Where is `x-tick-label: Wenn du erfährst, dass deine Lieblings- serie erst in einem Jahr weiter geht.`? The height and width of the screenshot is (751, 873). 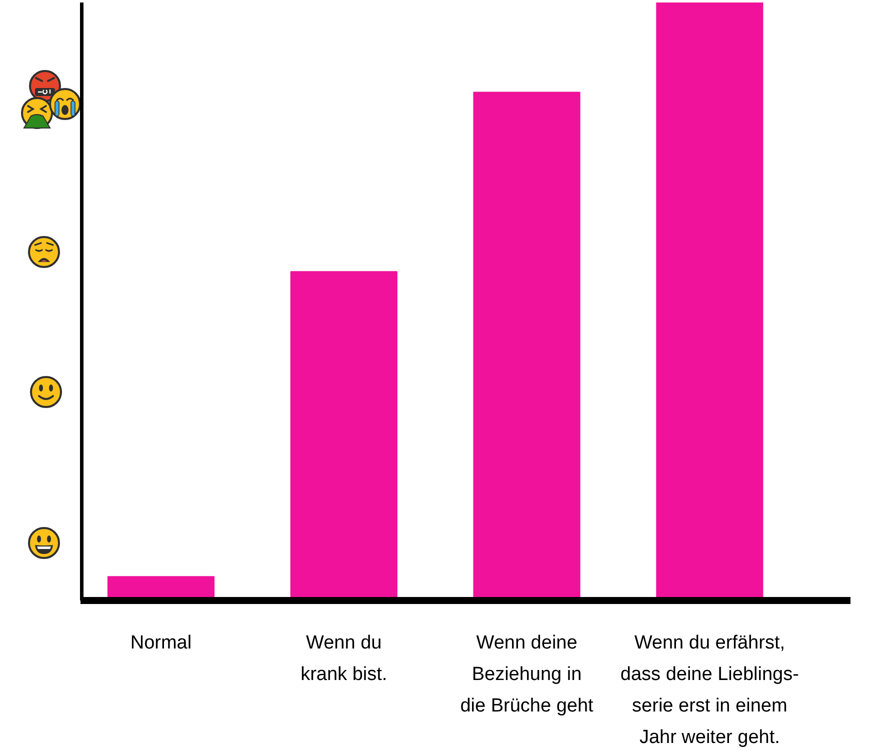 x-tick-label: Wenn du erfährst, dass deine Lieblings- serie erst in einem Jahr weiter geht. is located at coordinates (709, 690).